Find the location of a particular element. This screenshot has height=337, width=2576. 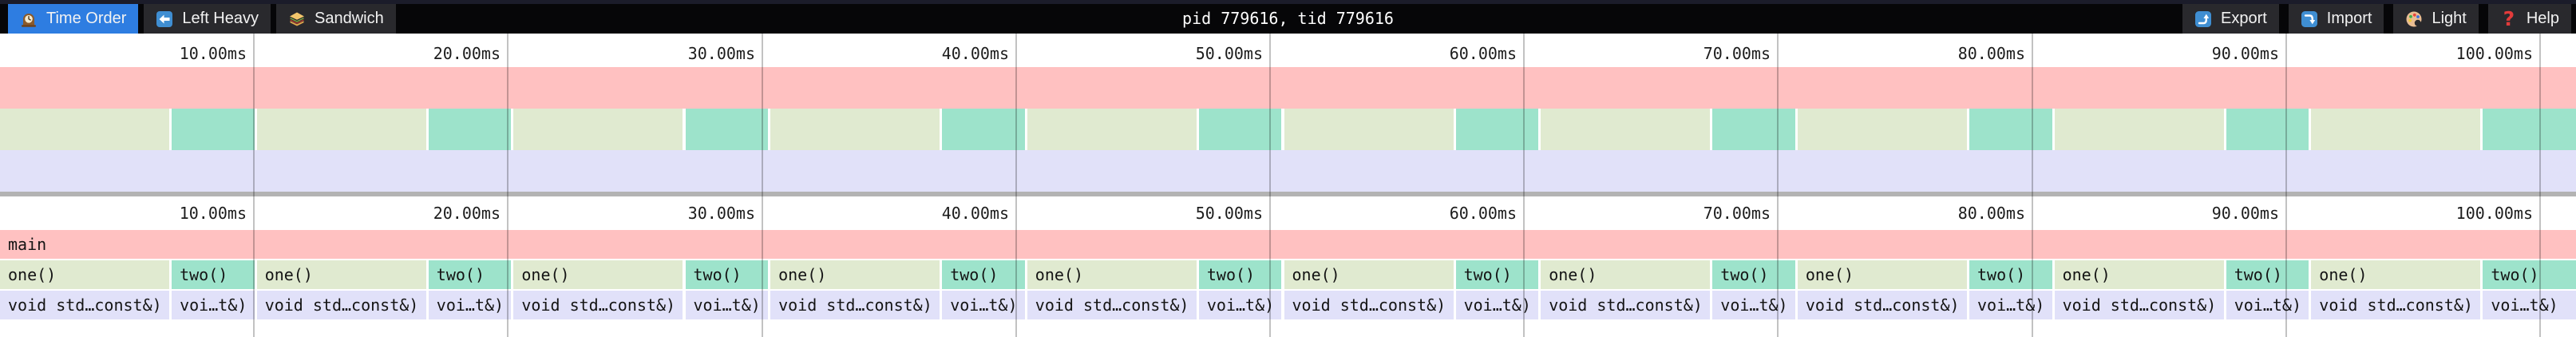

minimap-row-main is located at coordinates (1288, 88).